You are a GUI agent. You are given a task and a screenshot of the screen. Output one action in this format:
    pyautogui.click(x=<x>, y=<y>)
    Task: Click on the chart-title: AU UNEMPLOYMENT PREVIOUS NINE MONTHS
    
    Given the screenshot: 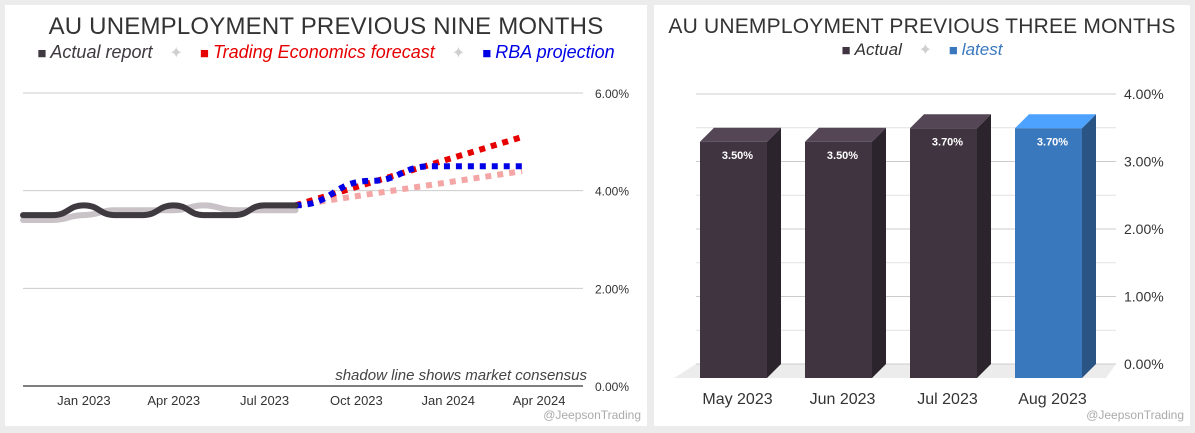 What is the action you would take?
    pyautogui.click(x=326, y=26)
    